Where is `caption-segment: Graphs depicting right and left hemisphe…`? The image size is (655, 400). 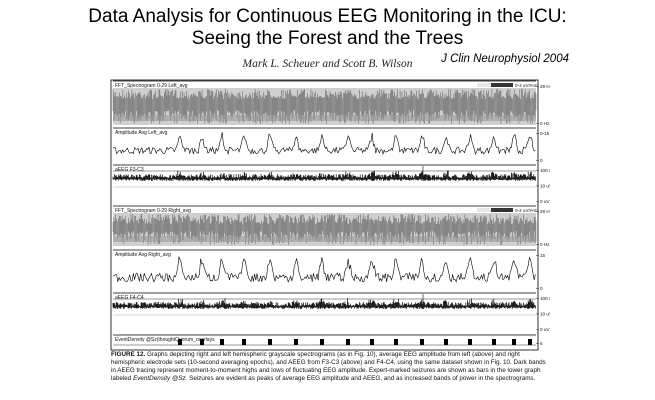 caption-segment: Graphs depicting right and left hemisphe… is located at coordinates (311, 354).